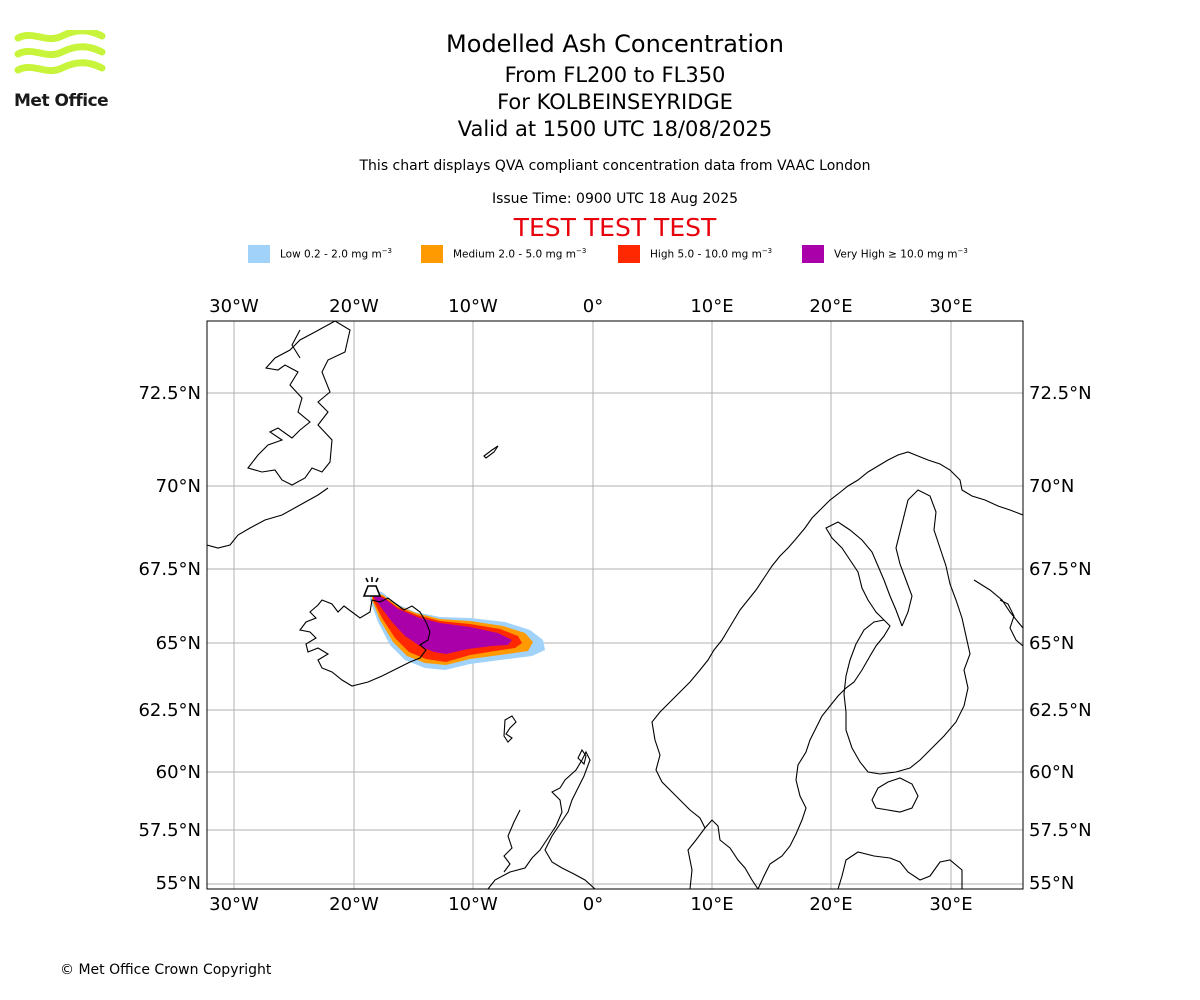  I want to click on lat-label-left: 70°N, so click(178, 486).